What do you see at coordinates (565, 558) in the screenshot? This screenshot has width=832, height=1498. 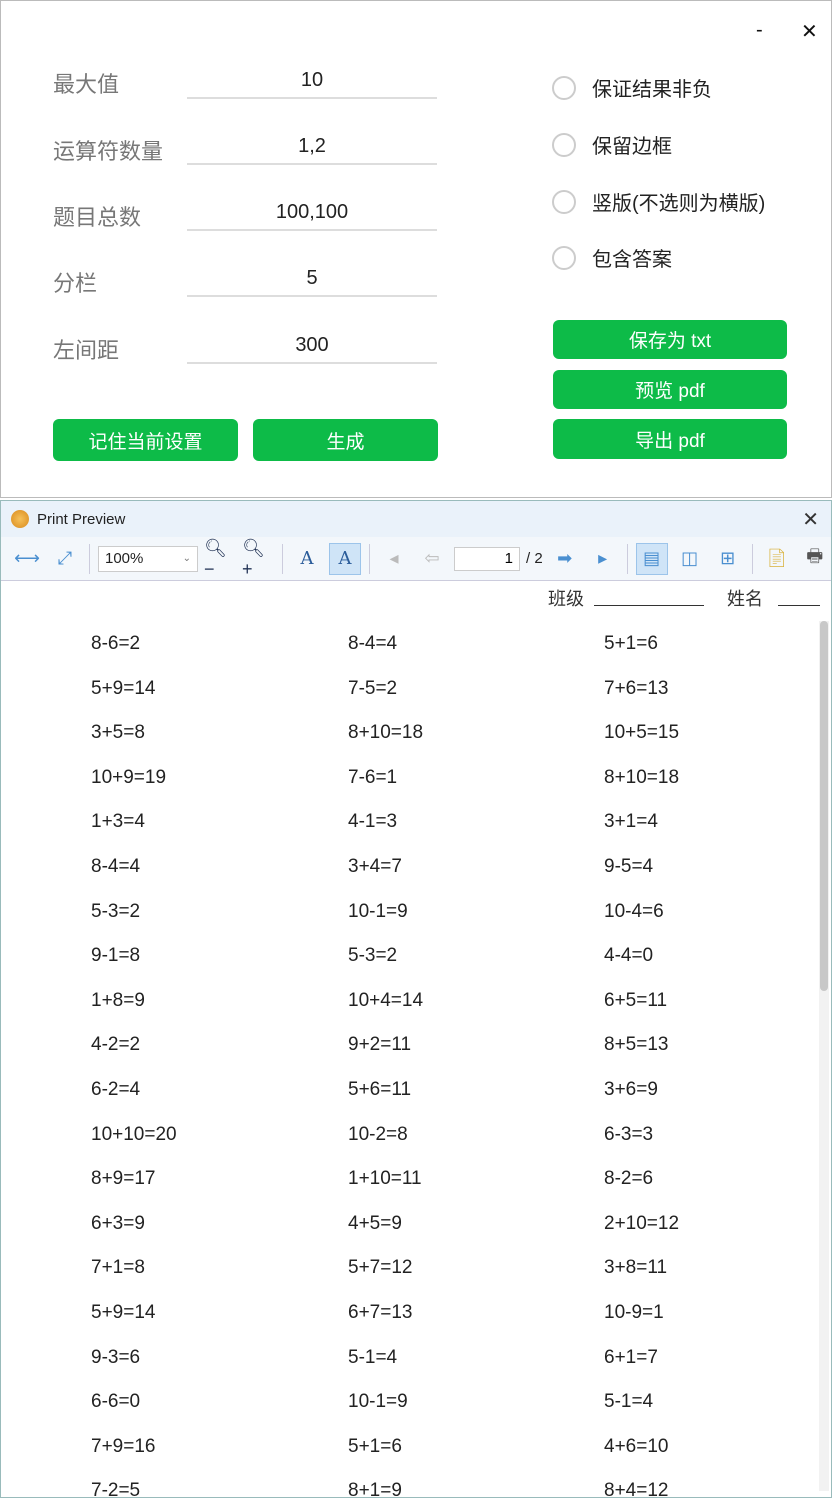 I see `next-page-icon: ➡` at bounding box center [565, 558].